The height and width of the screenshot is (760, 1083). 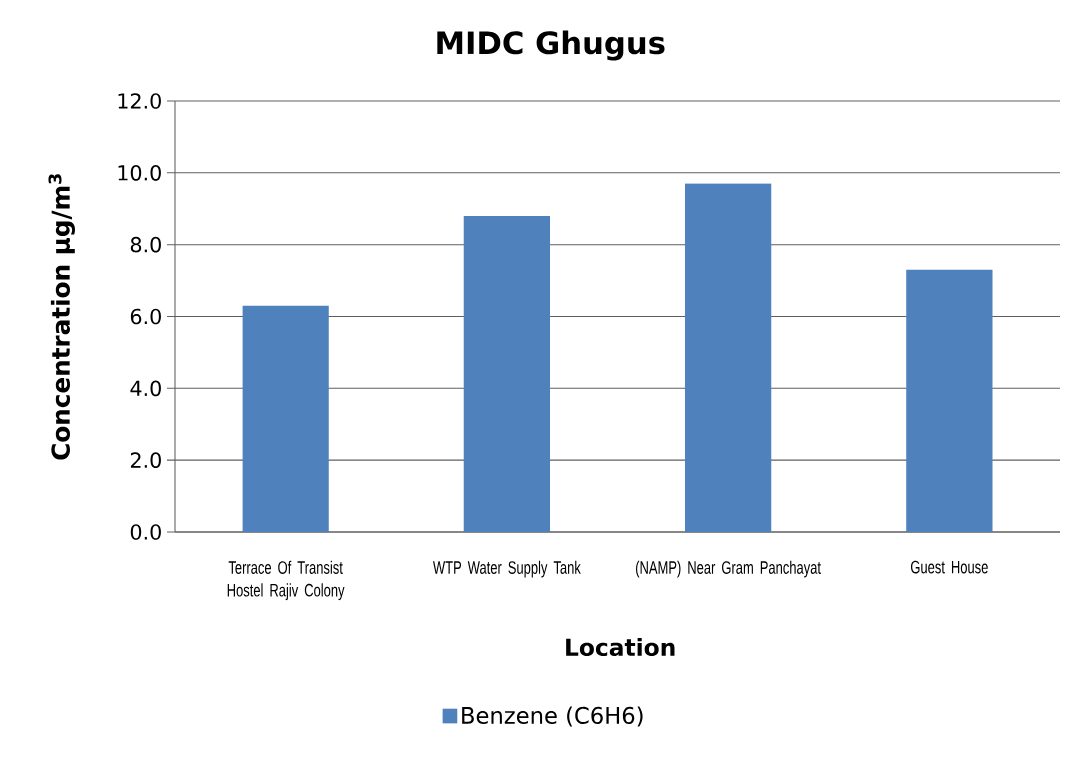 What do you see at coordinates (145, 316) in the screenshot?
I see `y-tick-label: 6.0` at bounding box center [145, 316].